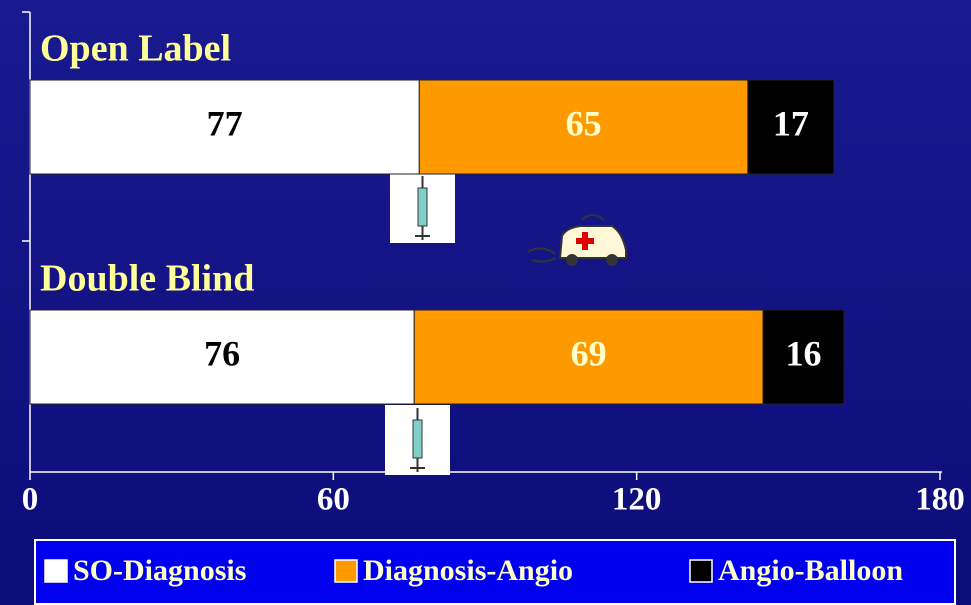 The width and height of the screenshot is (971, 605). I want to click on value-label: 76, so click(222, 353).